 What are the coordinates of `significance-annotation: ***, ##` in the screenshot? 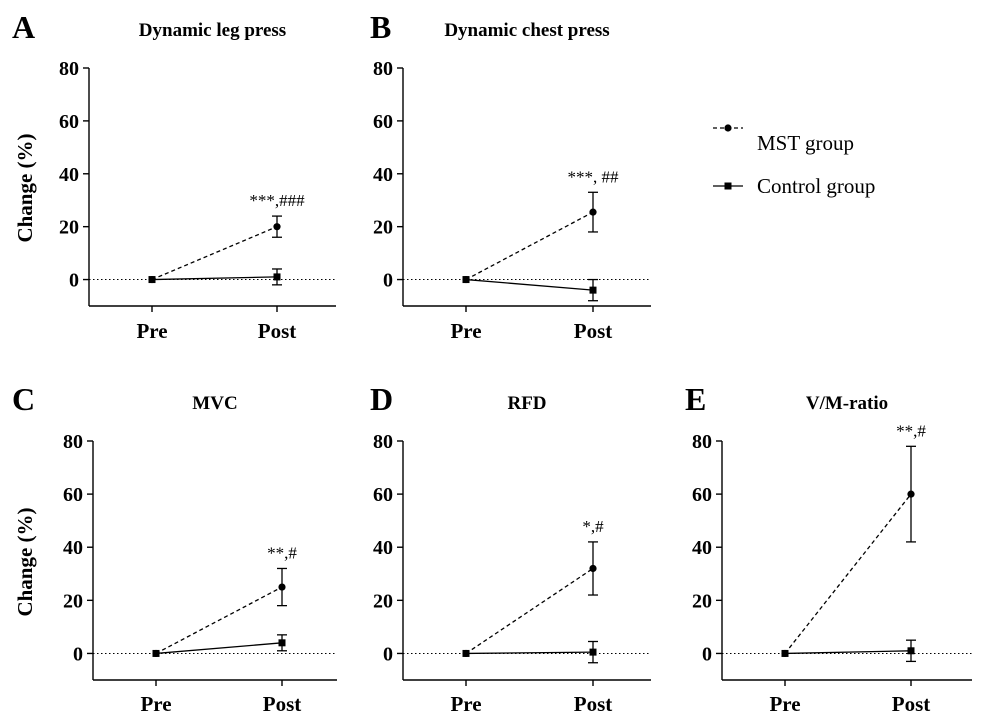 It's located at (594, 176).